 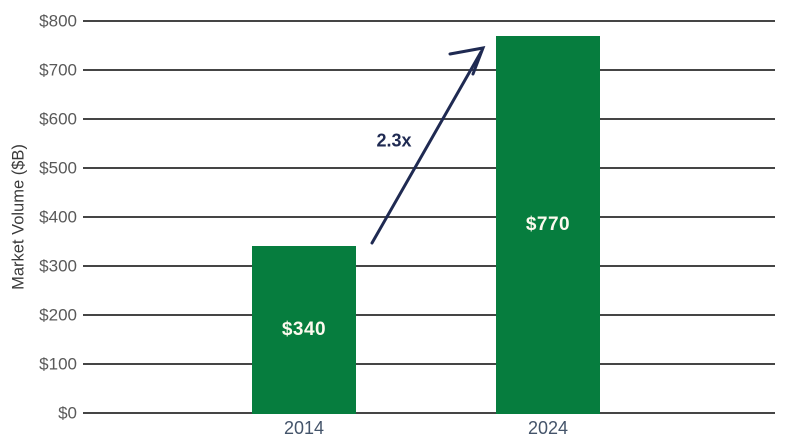 What do you see at coordinates (58, 168) in the screenshot?
I see `y-tick-label: $500` at bounding box center [58, 168].